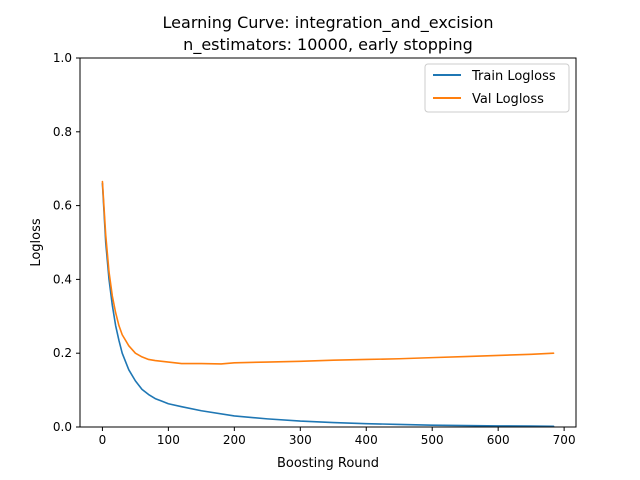 This screenshot has width=640, height=480. I want to click on x-tick-label: 600, so click(498, 440).